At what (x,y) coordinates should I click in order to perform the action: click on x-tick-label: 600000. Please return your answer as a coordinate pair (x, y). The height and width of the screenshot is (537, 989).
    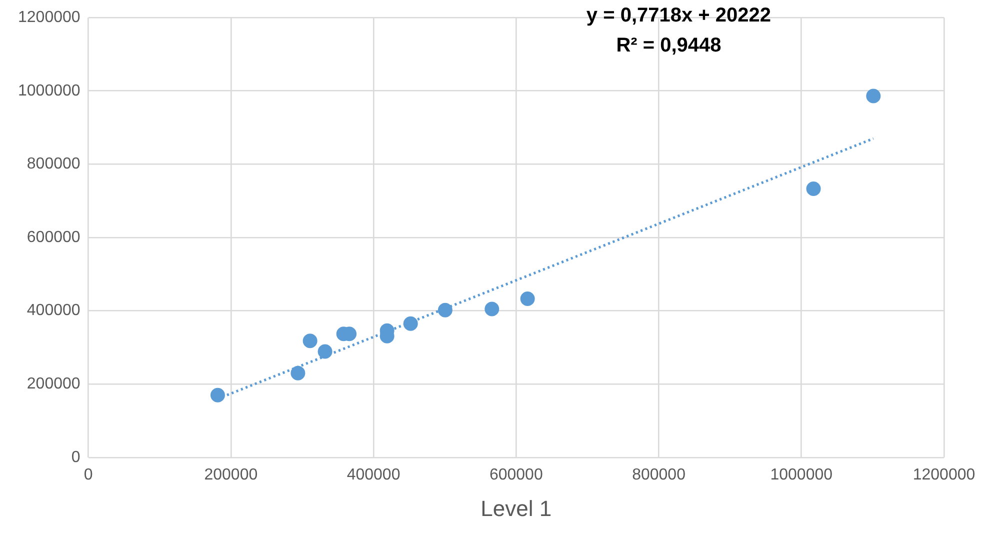
    Looking at the image, I should click on (516, 475).